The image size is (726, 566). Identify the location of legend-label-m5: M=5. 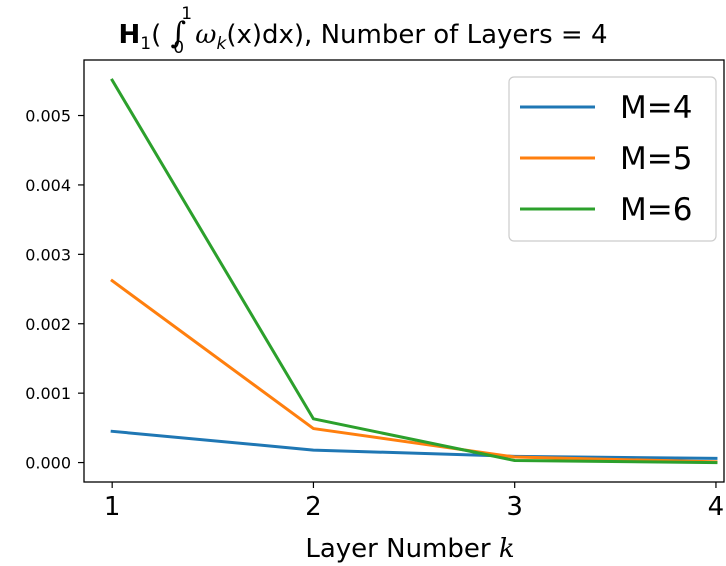
(656, 159).